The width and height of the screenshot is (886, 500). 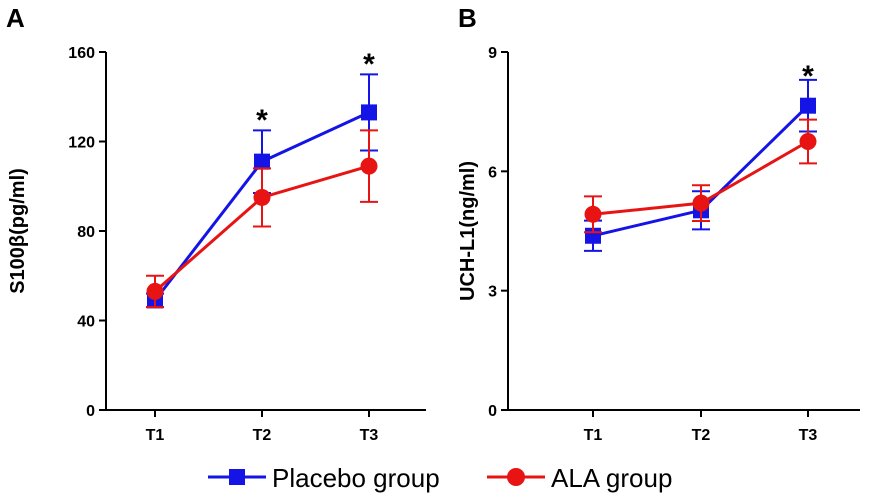 What do you see at coordinates (516, 477) in the screenshot?
I see `legend-marker-ala` at bounding box center [516, 477].